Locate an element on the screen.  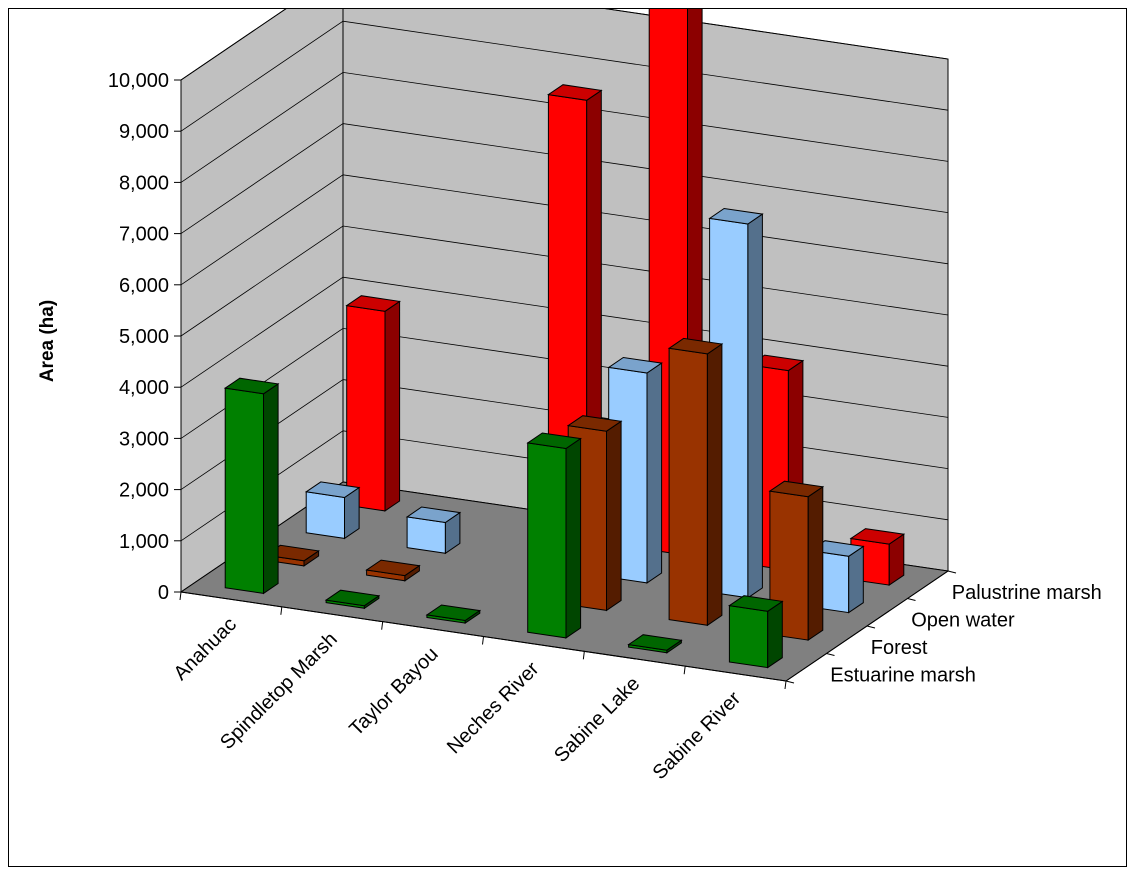
category-label: Sabine Lake is located at coordinates (597, 720).